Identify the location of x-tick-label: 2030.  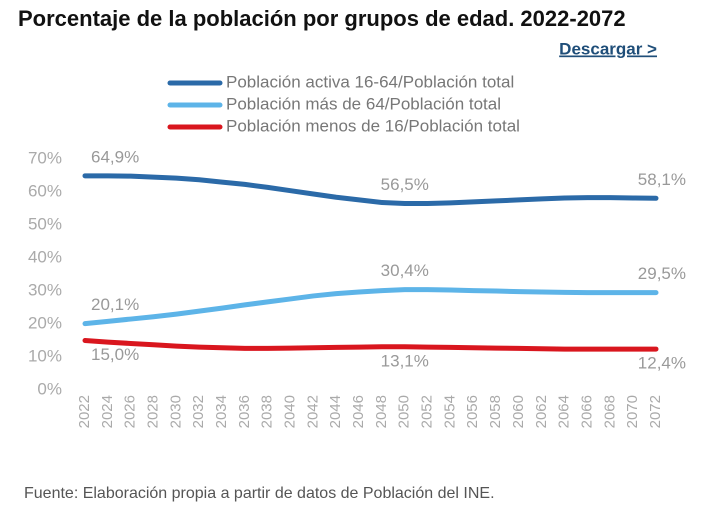
(175, 411).